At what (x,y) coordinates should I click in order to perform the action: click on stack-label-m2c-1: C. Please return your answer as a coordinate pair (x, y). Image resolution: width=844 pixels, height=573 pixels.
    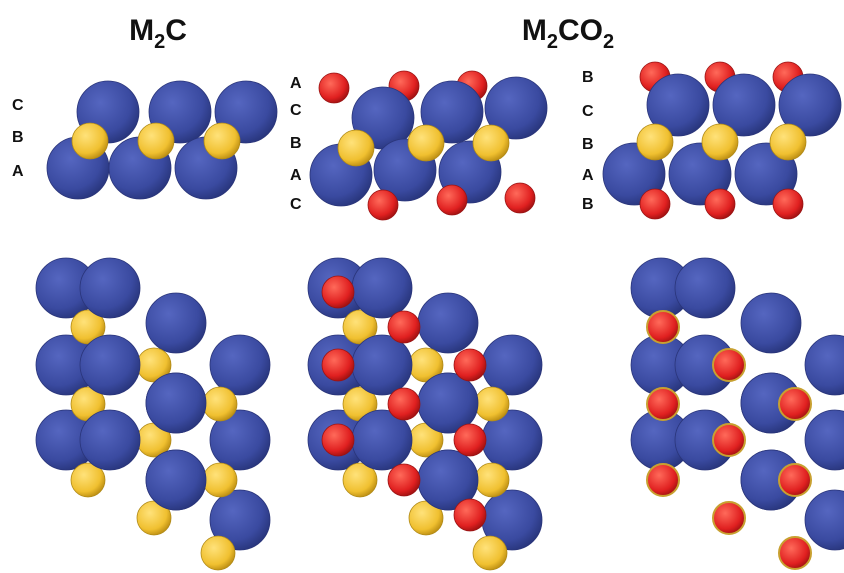
    Looking at the image, I should click on (18, 105).